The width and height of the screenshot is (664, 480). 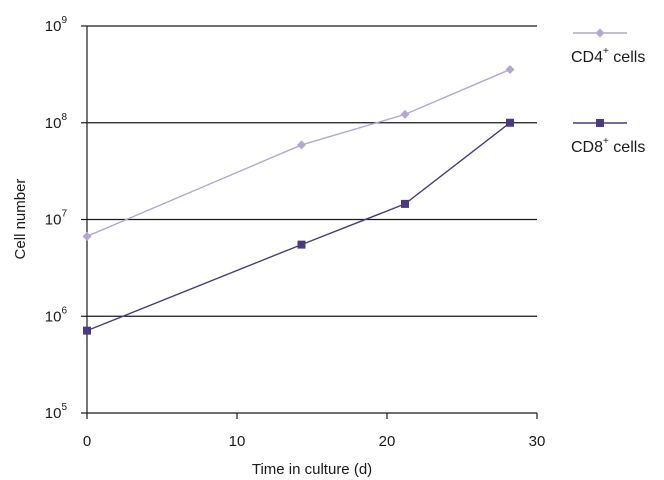 What do you see at coordinates (237, 441) in the screenshot?
I see `x-tick-label: 10` at bounding box center [237, 441].